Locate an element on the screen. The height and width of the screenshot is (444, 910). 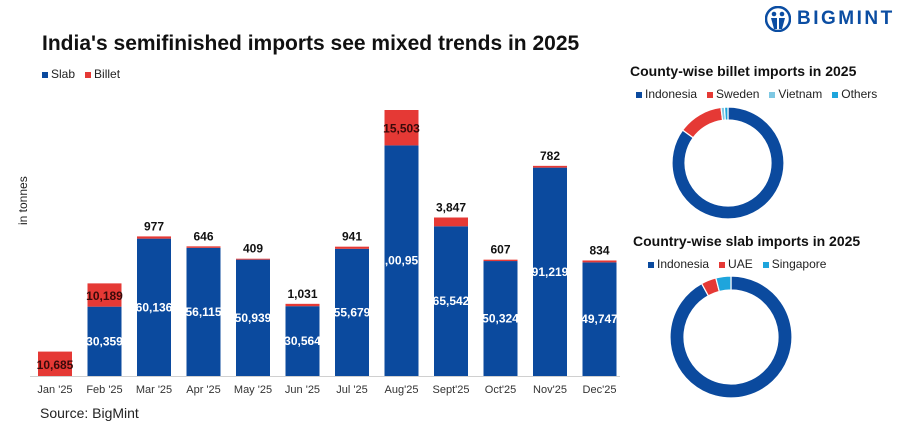
billet-data-label: 3,847 is located at coordinates (451, 208).